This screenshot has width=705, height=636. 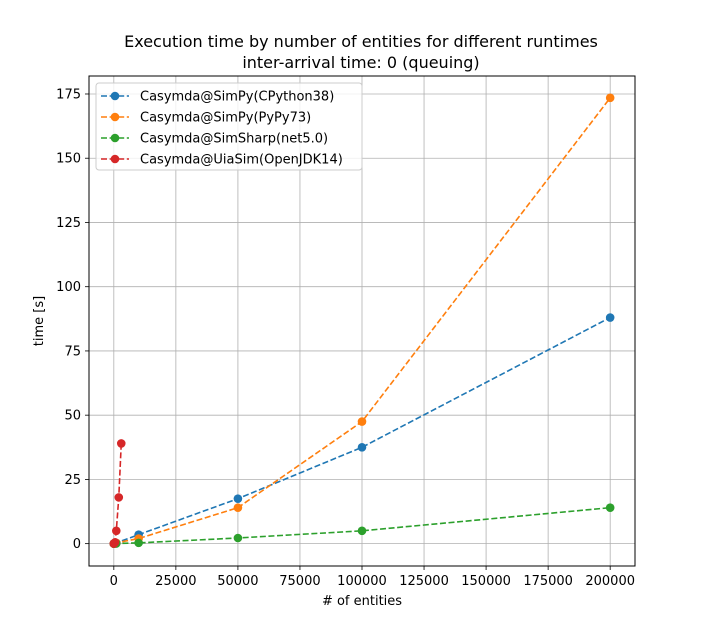 What do you see at coordinates (486, 581) in the screenshot?
I see `x-tick-label: 150000` at bounding box center [486, 581].